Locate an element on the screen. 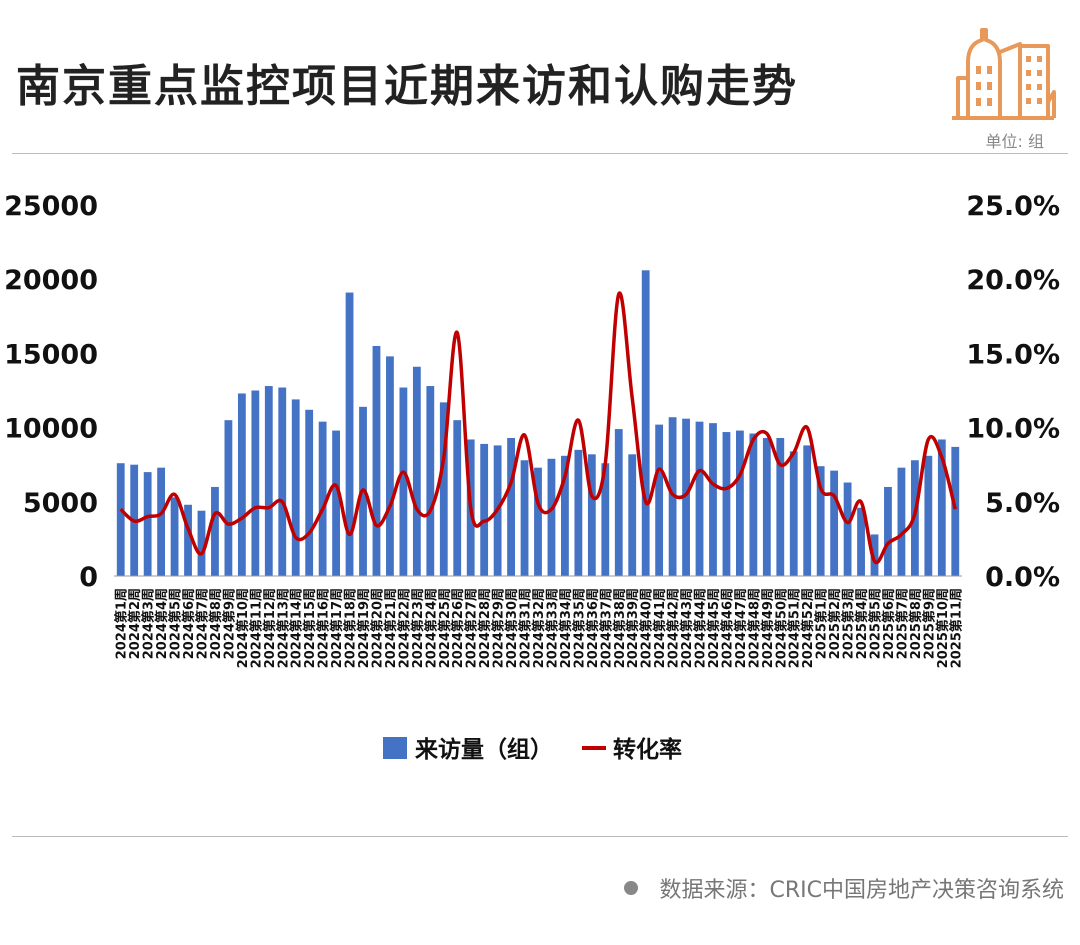  x-axis-tick-label: 2025第8周 is located at coordinates (916, 623).